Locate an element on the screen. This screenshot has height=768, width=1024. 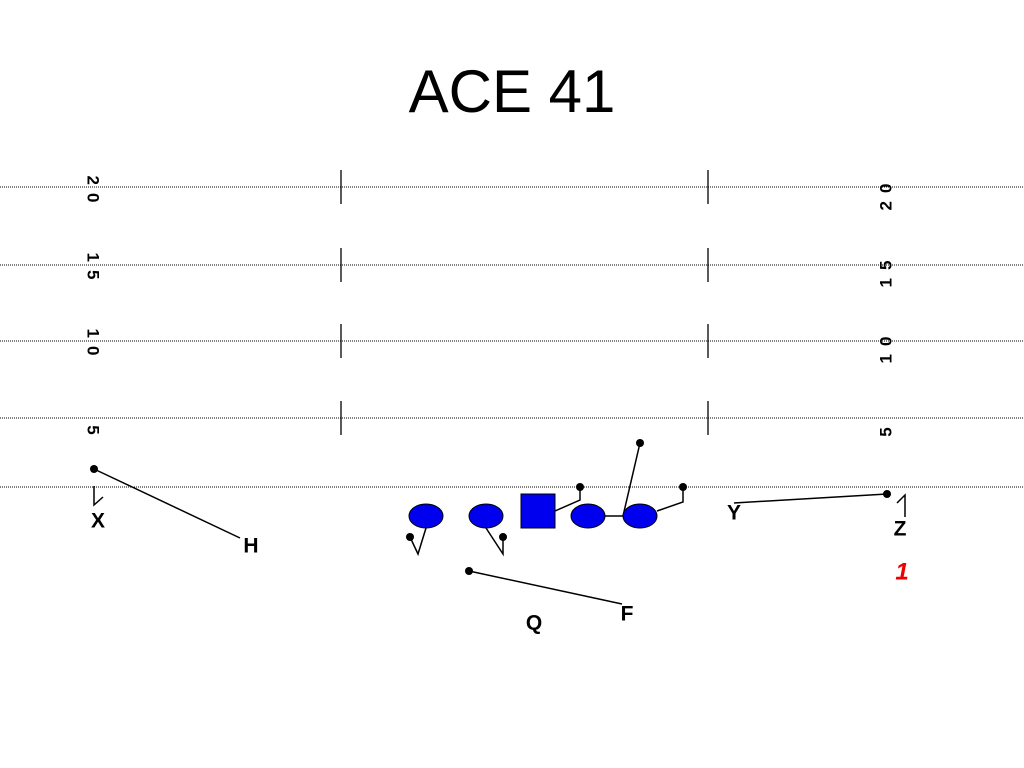
player-label: F is located at coordinates (627, 614).